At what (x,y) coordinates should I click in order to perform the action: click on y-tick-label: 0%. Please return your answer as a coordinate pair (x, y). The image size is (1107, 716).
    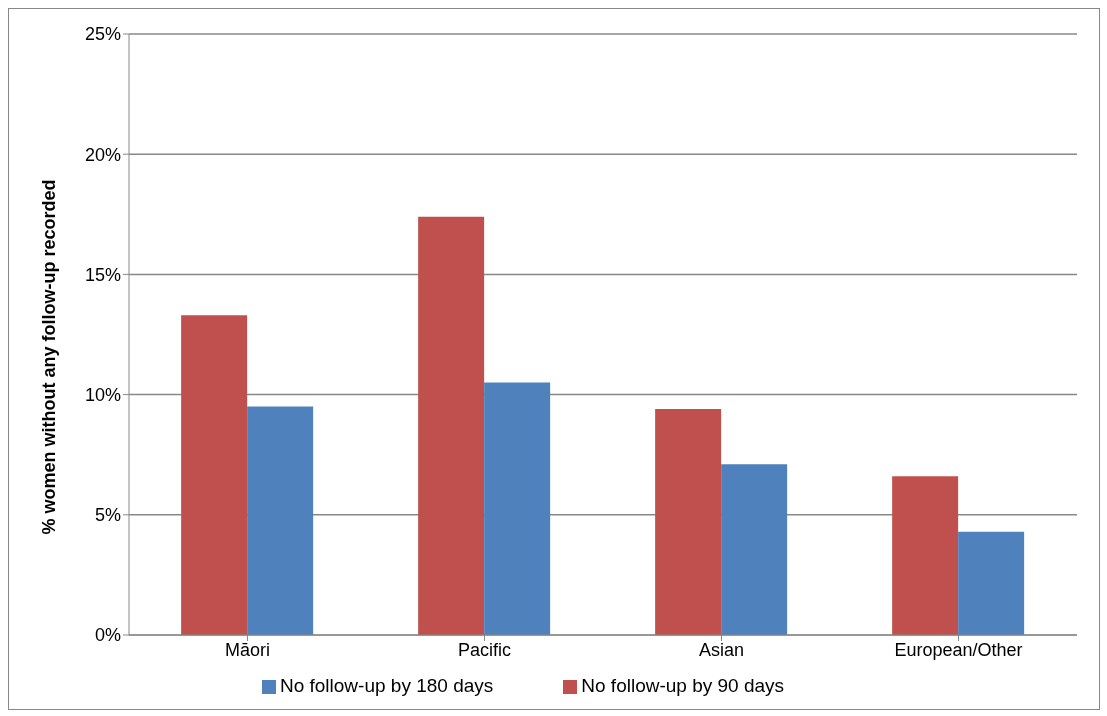
    Looking at the image, I should click on (107, 635).